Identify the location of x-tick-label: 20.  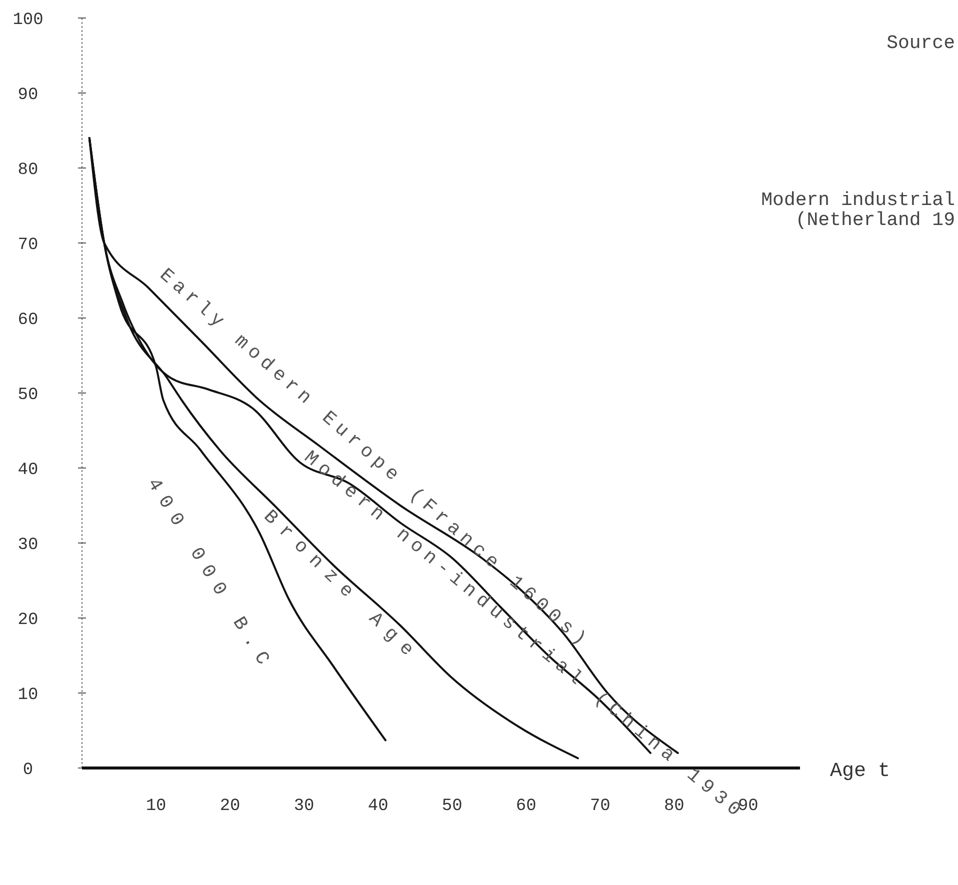
(230, 806).